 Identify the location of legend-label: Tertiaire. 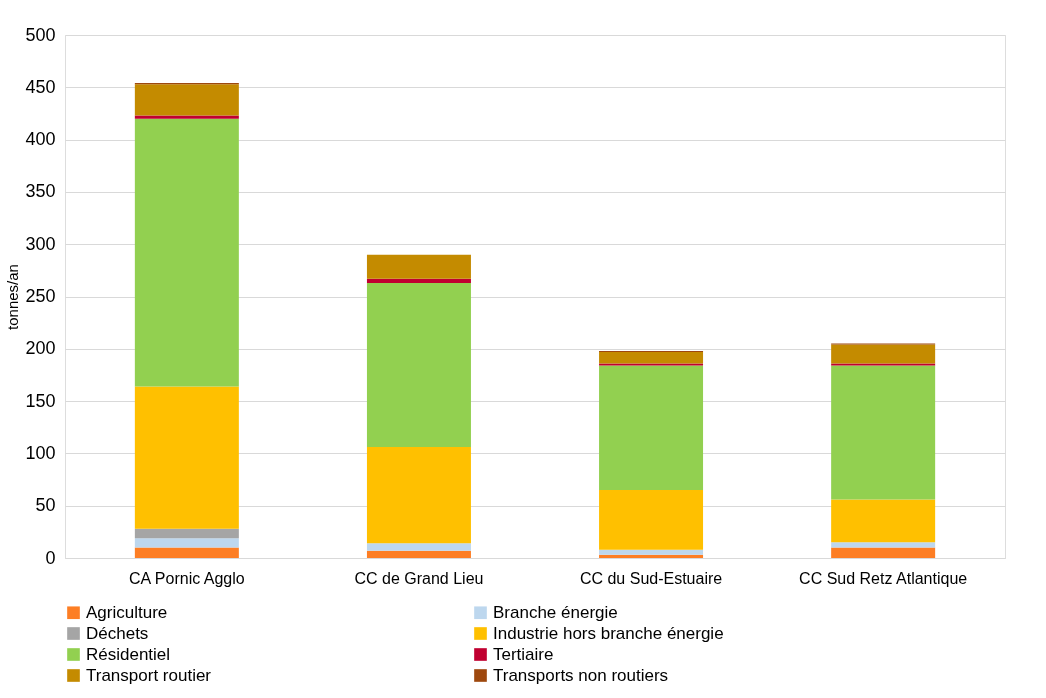
(523, 654).